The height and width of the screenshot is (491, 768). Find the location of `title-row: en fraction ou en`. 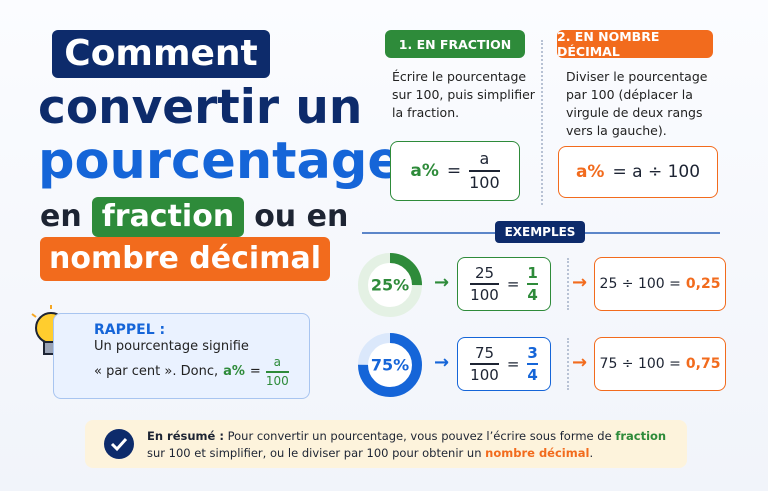

title-row: en fraction ou en is located at coordinates (194, 217).